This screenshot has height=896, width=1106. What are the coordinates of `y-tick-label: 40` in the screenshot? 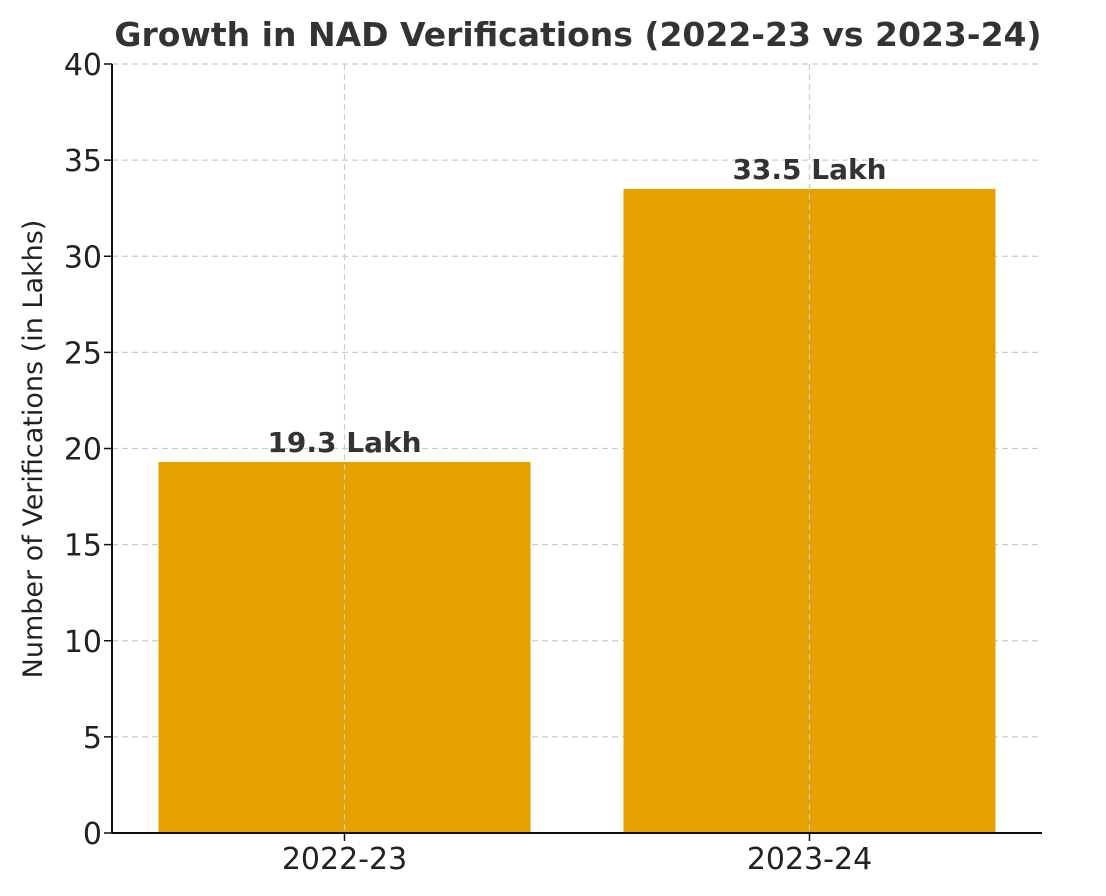 It's located at (83, 65).